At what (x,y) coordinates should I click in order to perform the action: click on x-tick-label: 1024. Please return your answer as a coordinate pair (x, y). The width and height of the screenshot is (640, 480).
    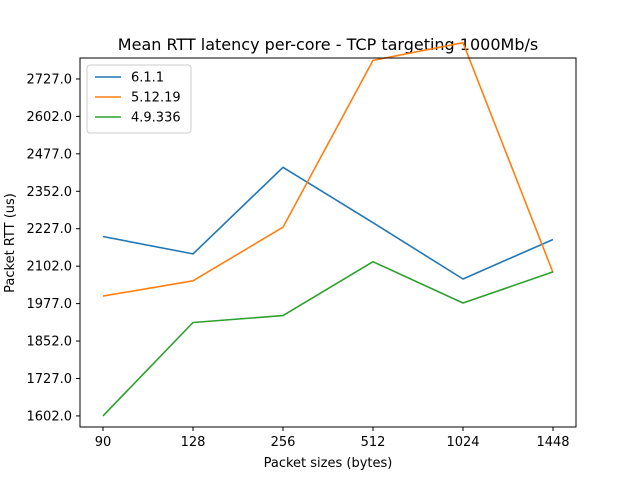
    Looking at the image, I should click on (462, 442).